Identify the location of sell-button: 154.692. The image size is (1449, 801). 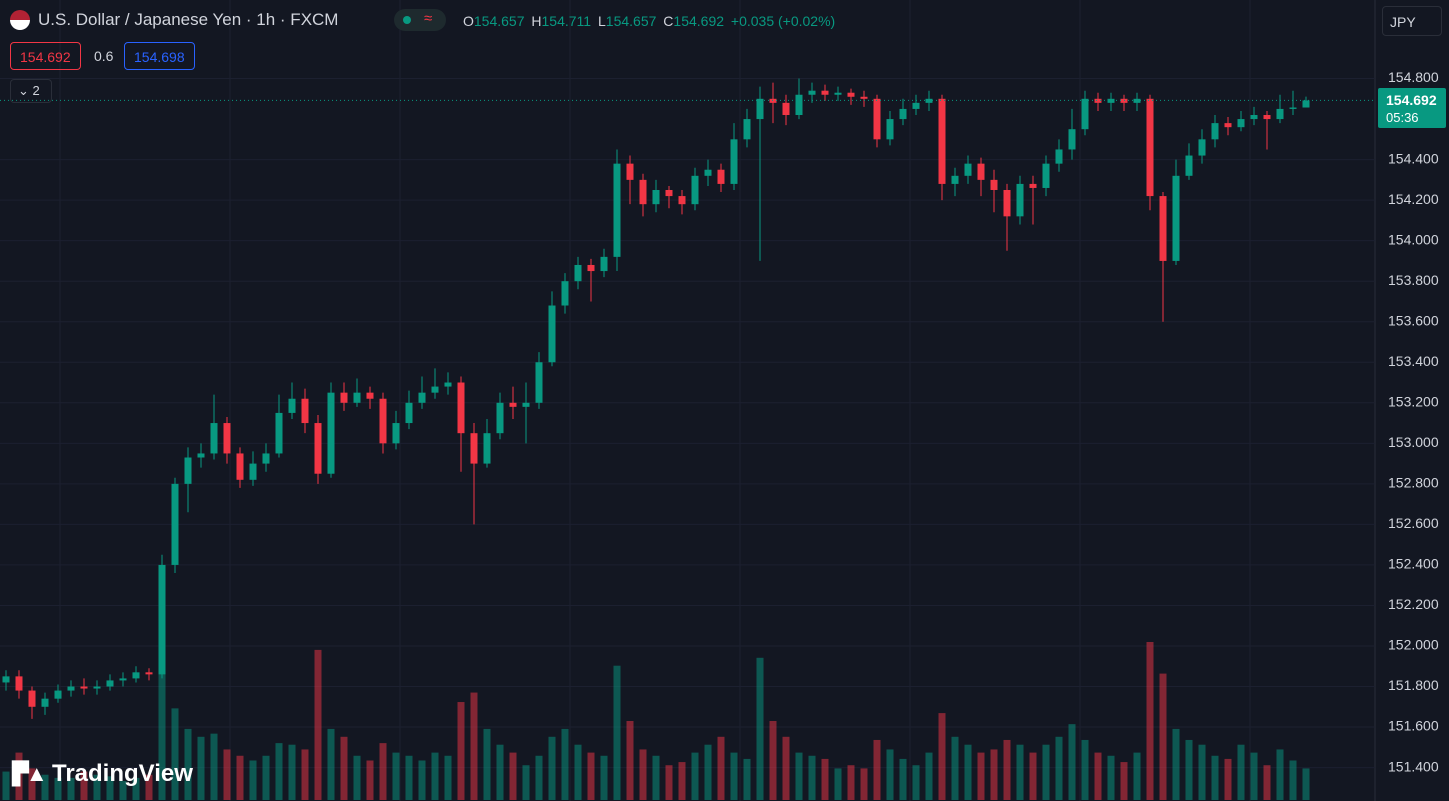
(45, 56).